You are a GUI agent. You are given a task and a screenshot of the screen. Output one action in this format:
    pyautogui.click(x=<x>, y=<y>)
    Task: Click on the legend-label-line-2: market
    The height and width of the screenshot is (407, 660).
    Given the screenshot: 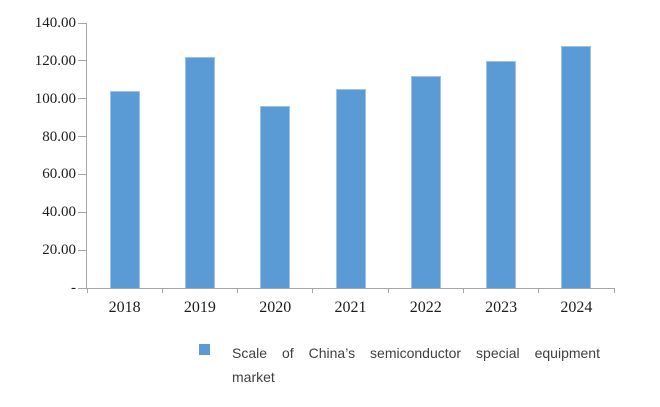 What is the action you would take?
    pyautogui.click(x=253, y=377)
    